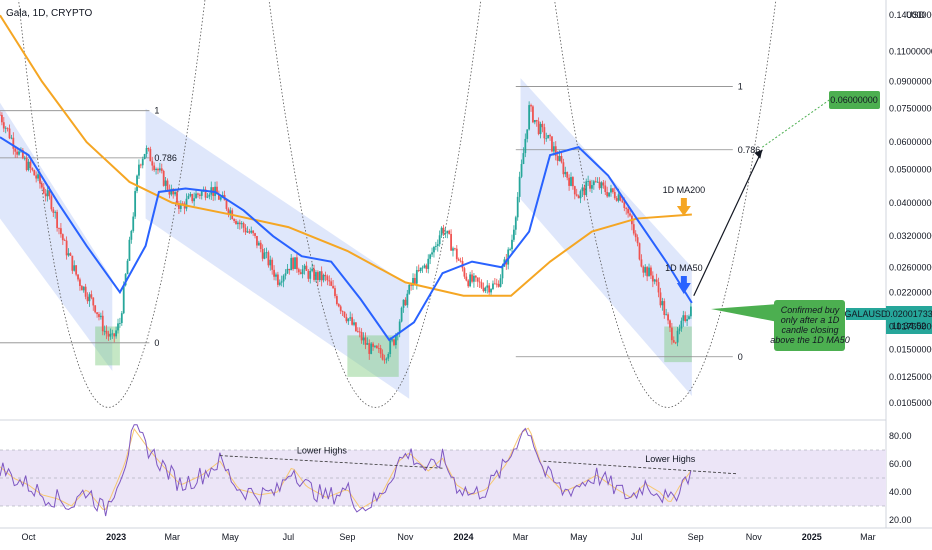  I want to click on rsi-lower-highs-label-1: Lower Highs, so click(322, 451).